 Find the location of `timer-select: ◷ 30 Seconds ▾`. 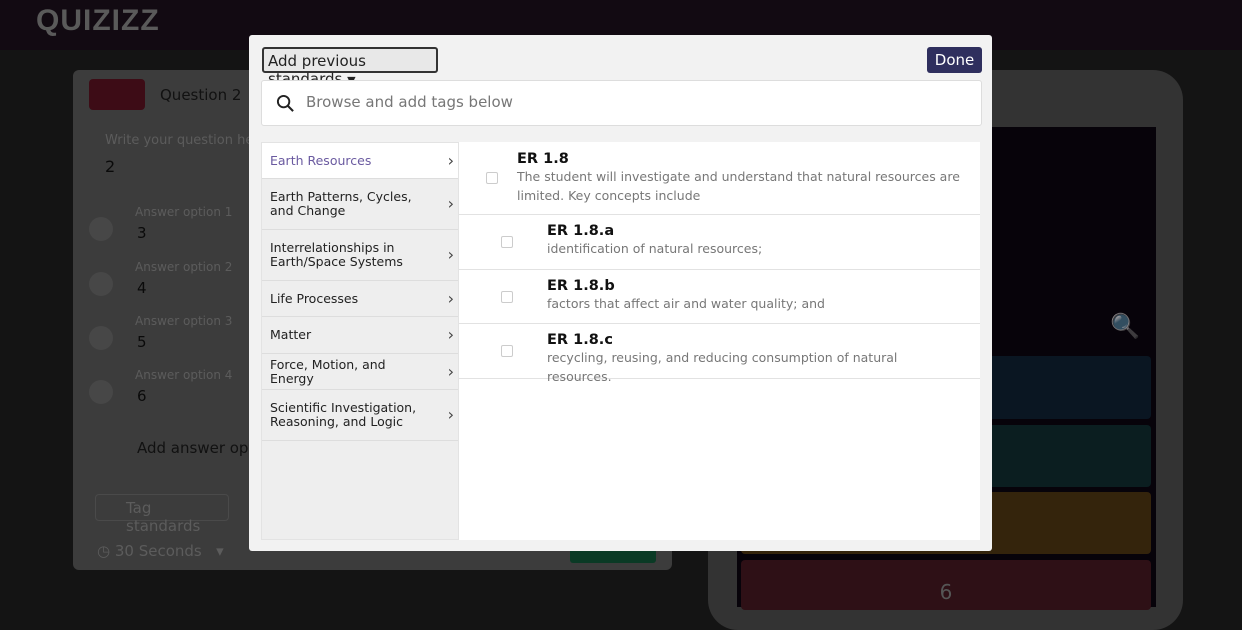

timer-select: ◷ 30 Seconds ▾ is located at coordinates (160, 551).